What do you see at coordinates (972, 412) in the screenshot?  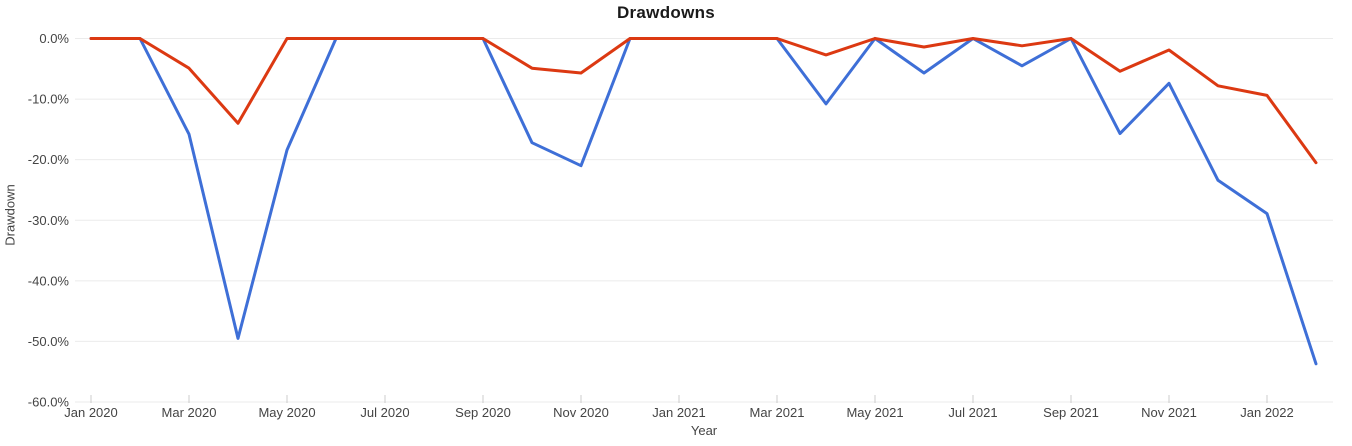 I see `x-tick-label: Jul 2021` at bounding box center [972, 412].